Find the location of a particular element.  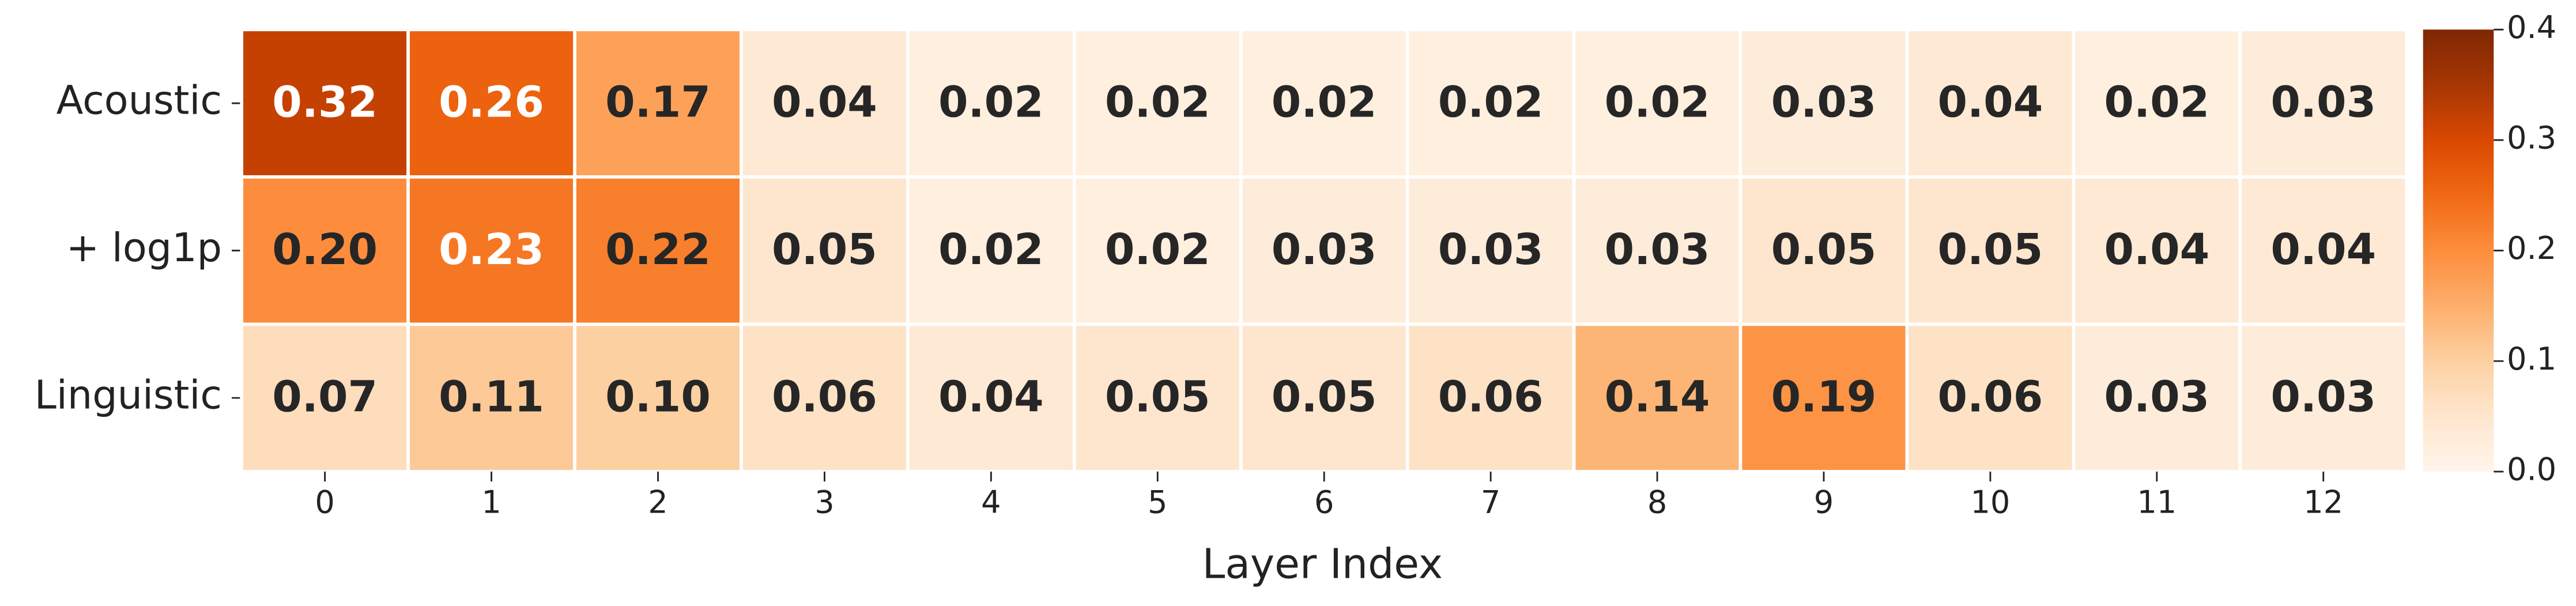

col-label: 6 is located at coordinates (1324, 503).